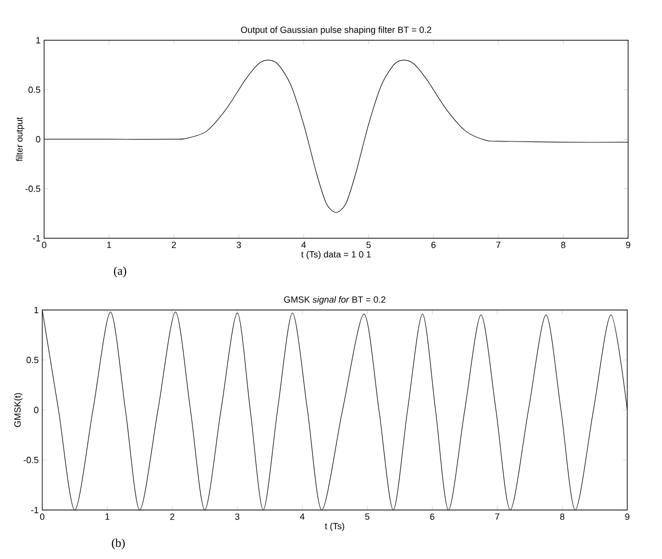  I want to click on x-axis-title: t (Ts) data = 1 0 1, so click(336, 255).